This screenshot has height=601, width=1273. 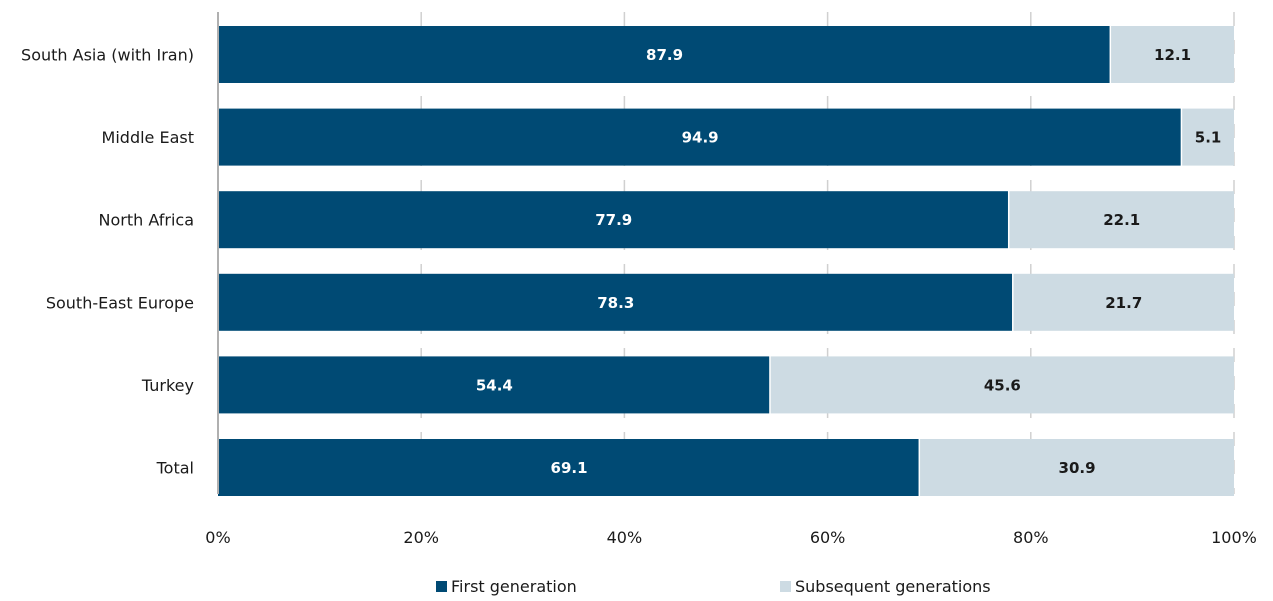 I want to click on data-label: 54.4, so click(x=494, y=385).